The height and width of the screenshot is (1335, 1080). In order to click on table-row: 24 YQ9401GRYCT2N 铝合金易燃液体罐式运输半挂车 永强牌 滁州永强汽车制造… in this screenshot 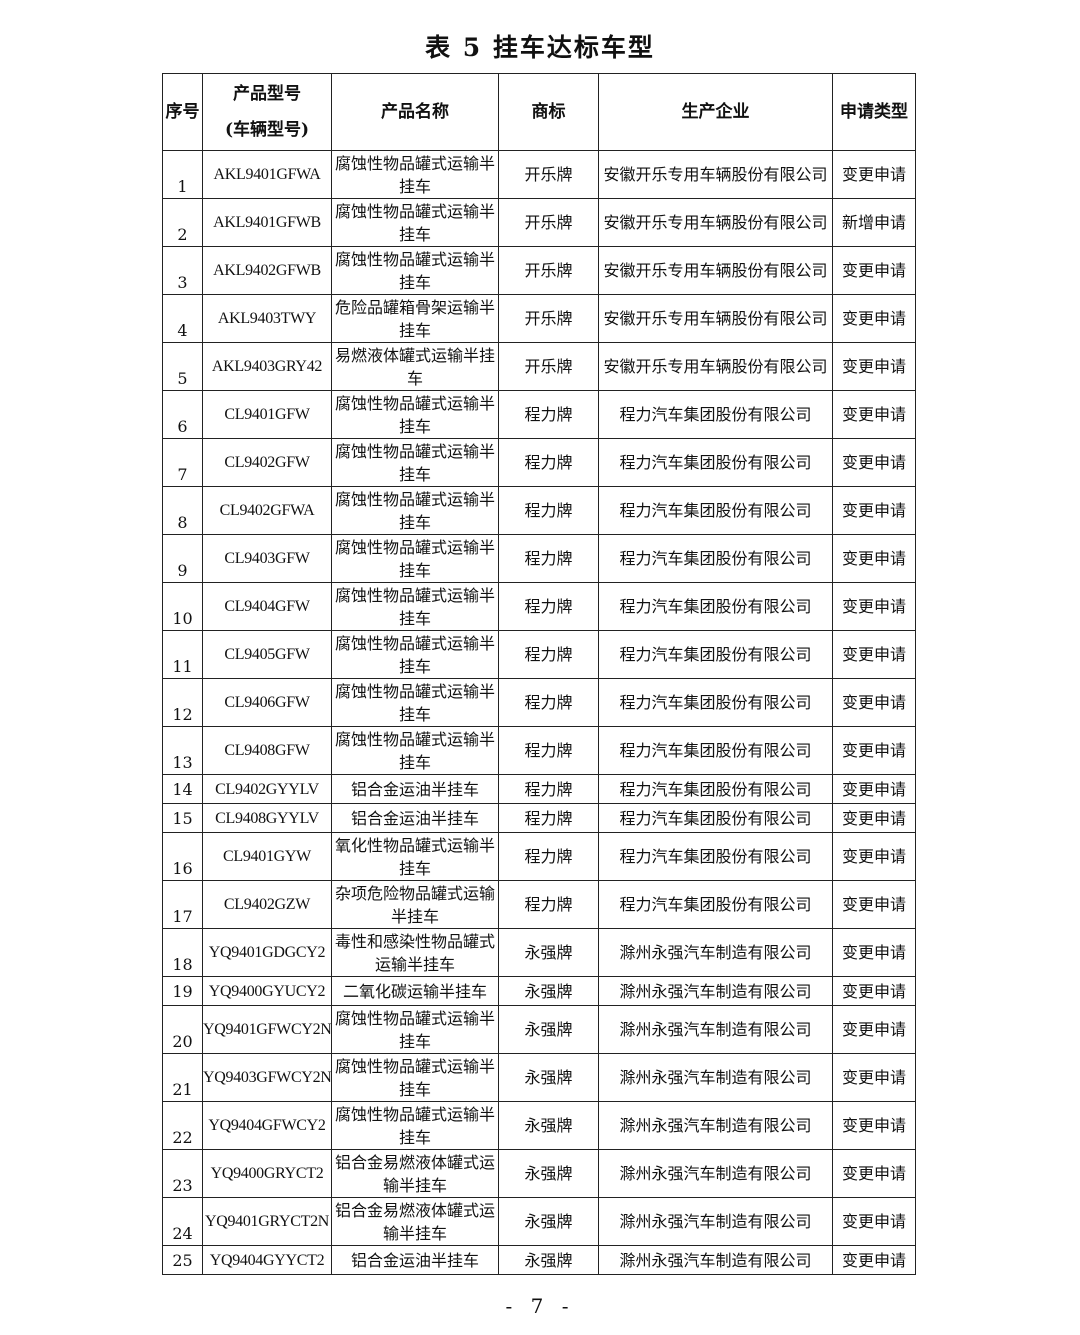, I will do `click(539, 1221)`.